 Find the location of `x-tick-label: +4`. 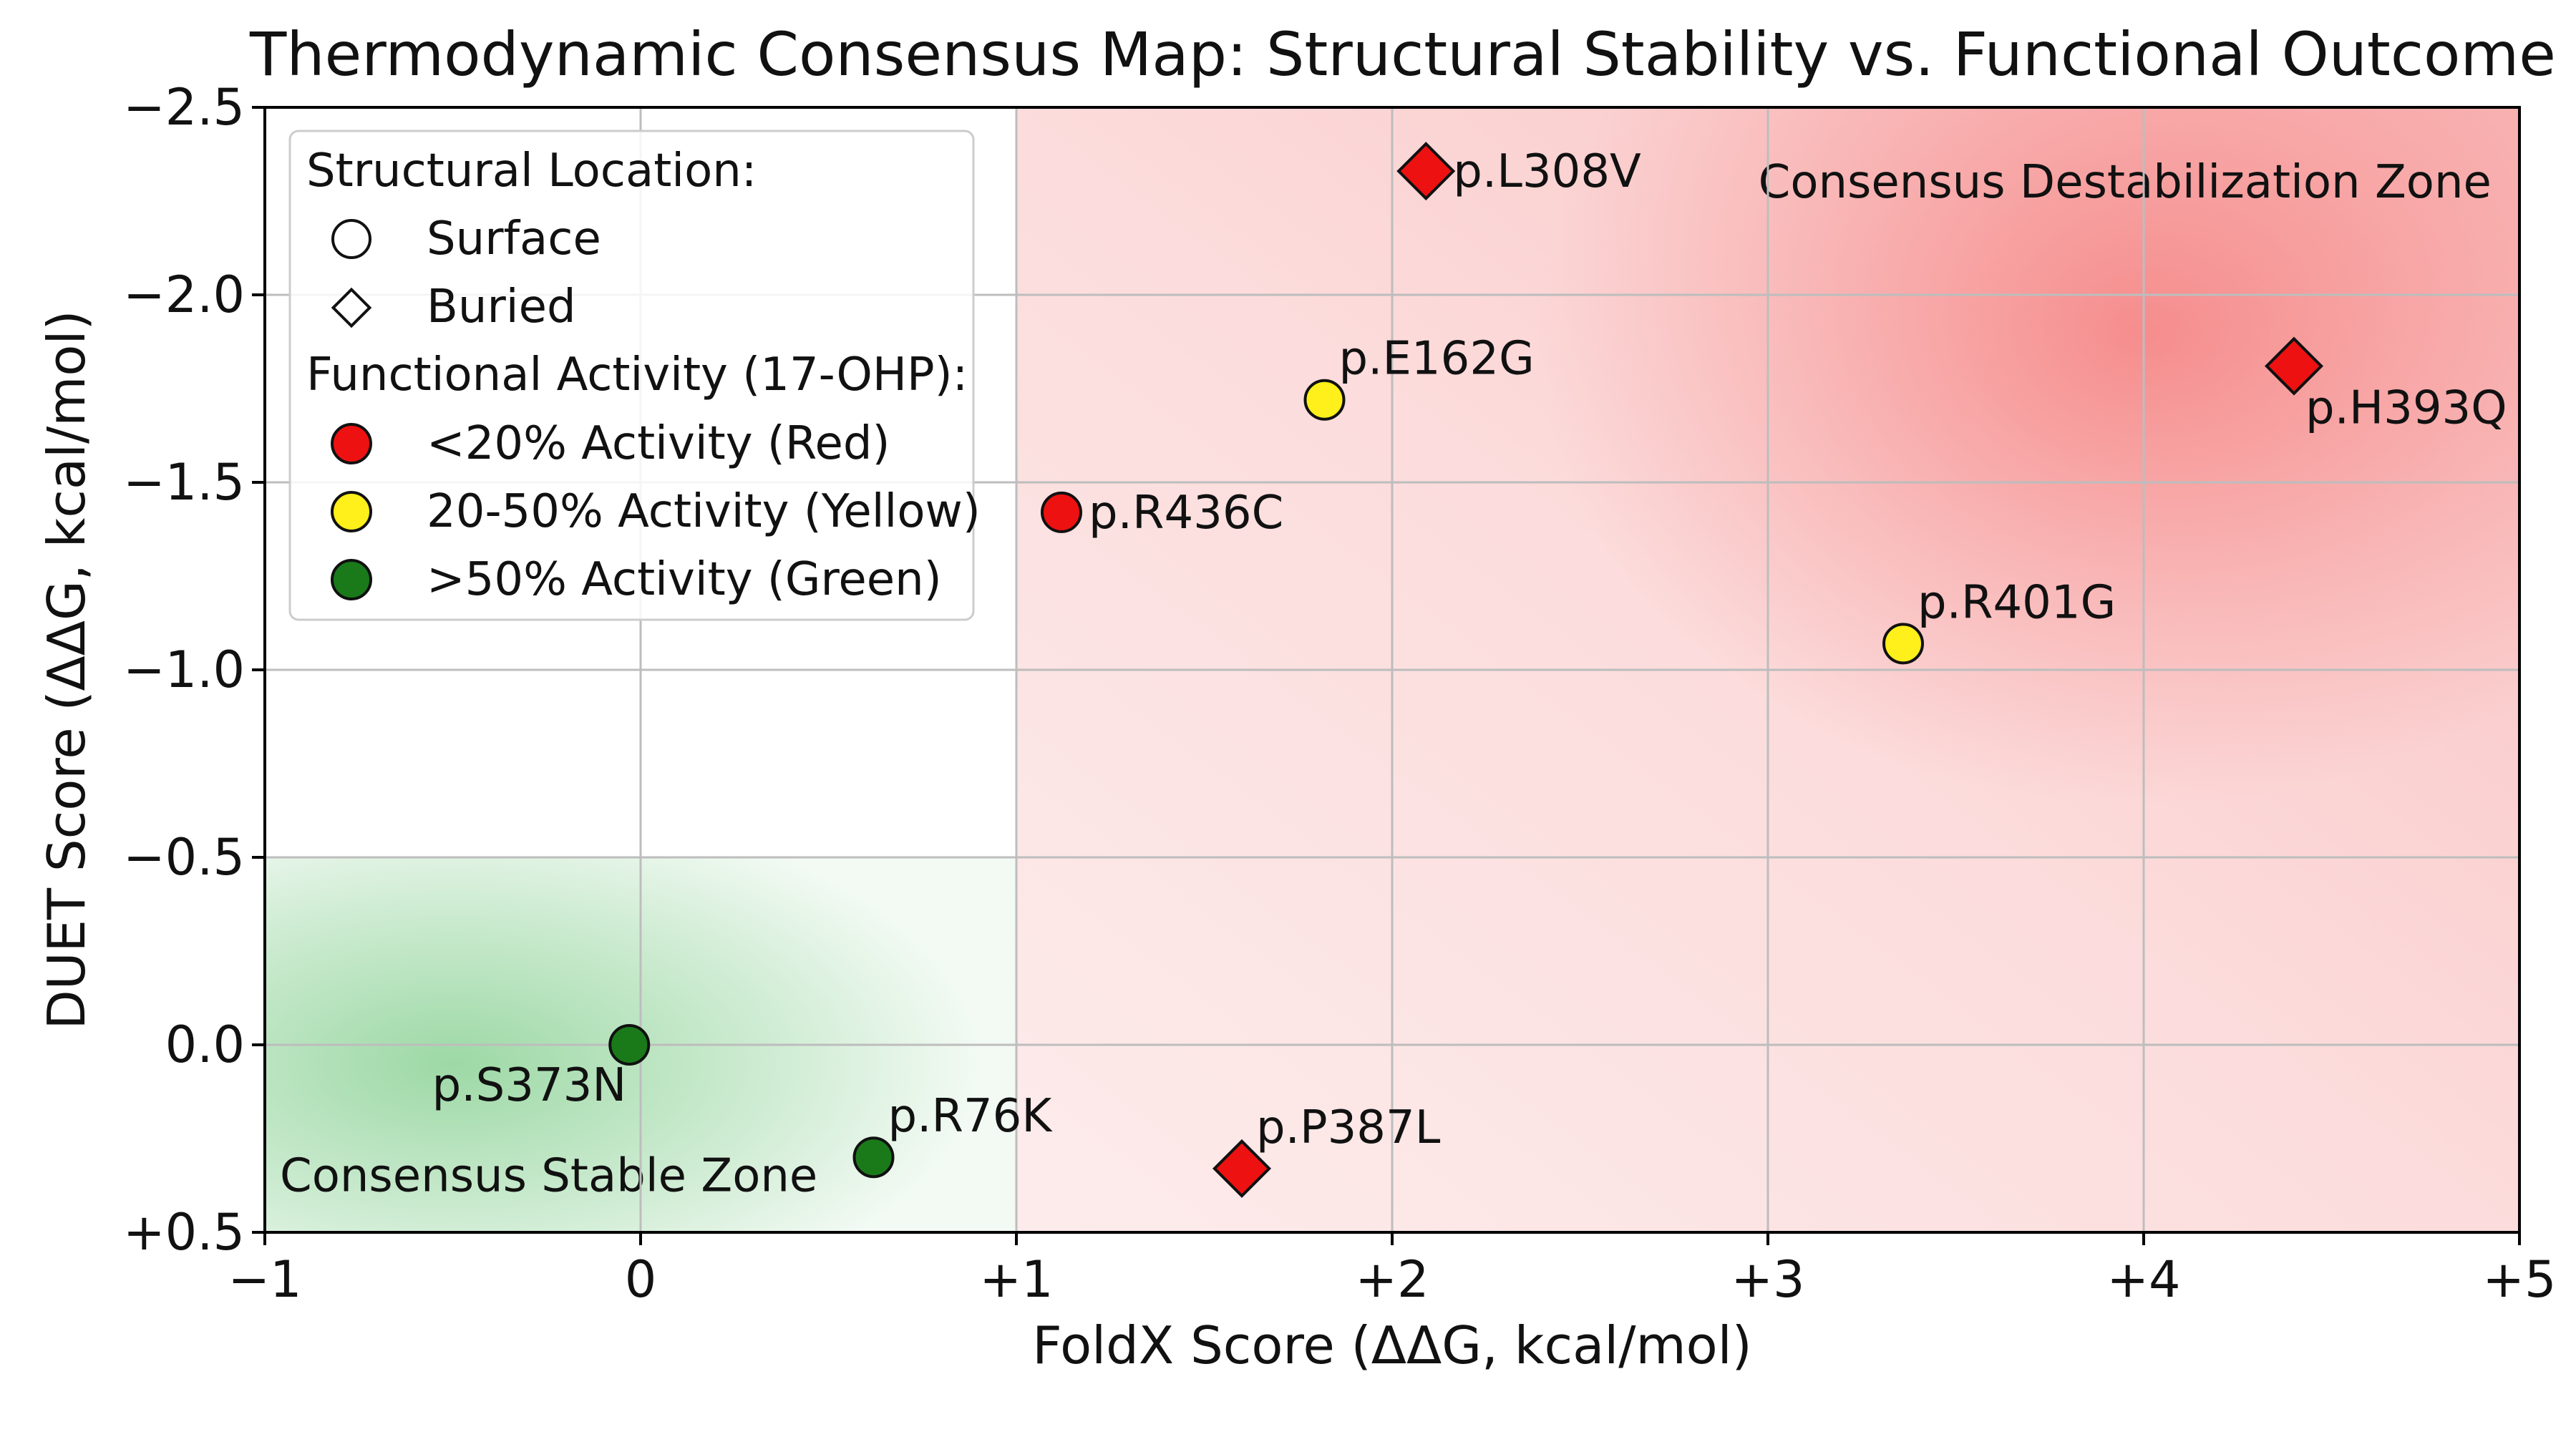

x-tick-label: +4 is located at coordinates (2143, 1280).